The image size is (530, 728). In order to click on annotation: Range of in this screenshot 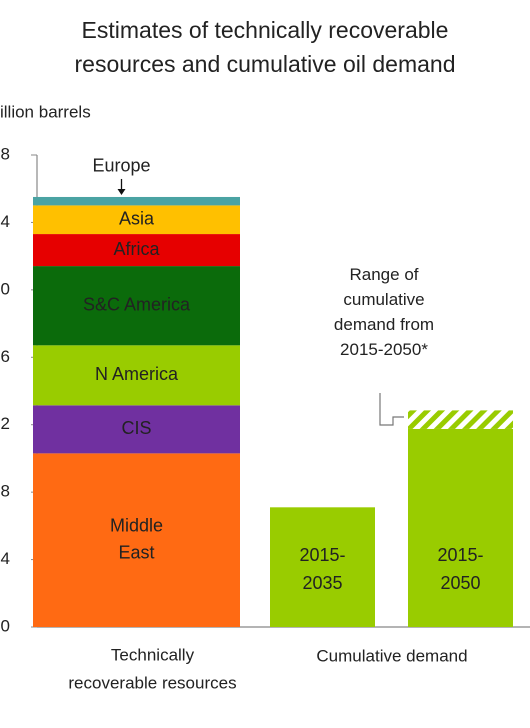, I will do `click(384, 274)`.